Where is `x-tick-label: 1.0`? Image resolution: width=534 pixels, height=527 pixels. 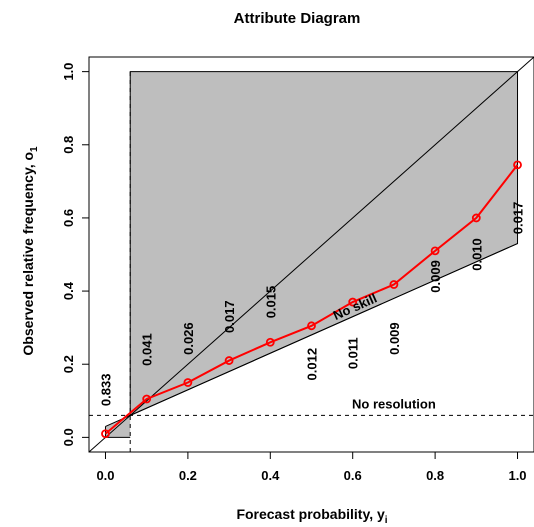
x-tick-label: 1.0 is located at coordinates (517, 475).